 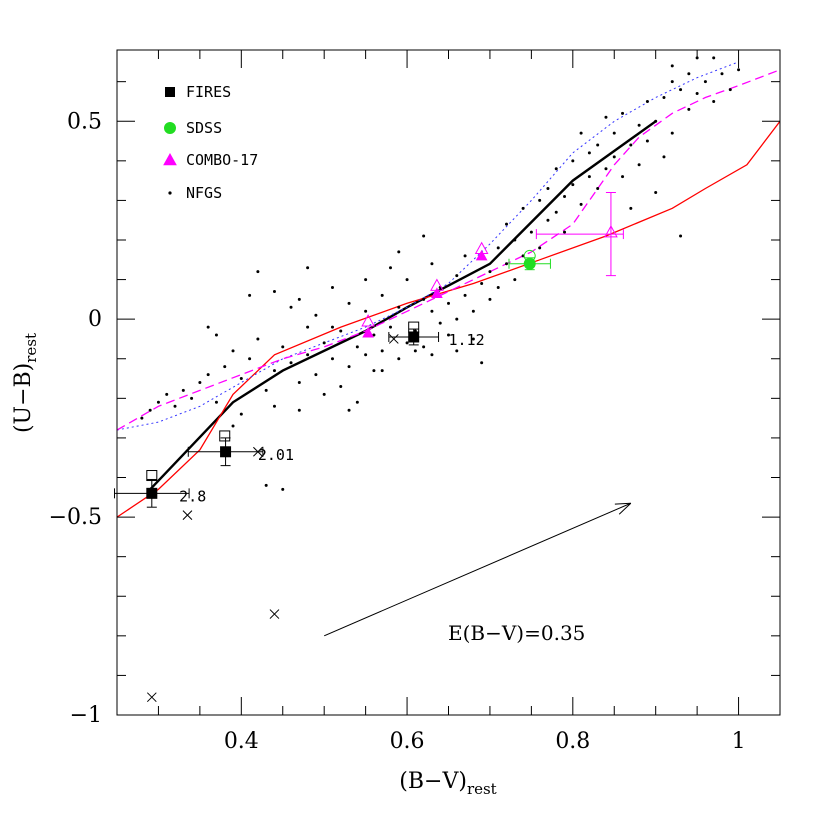 I want to click on cross-marker, so click(x=151, y=697).